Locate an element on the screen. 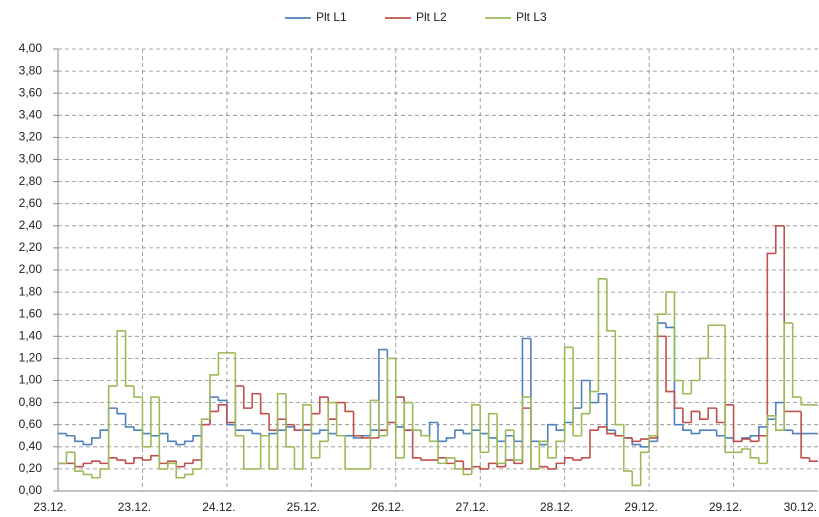 The image size is (819, 517). y-tick-label: 3,20 is located at coordinates (31, 137).